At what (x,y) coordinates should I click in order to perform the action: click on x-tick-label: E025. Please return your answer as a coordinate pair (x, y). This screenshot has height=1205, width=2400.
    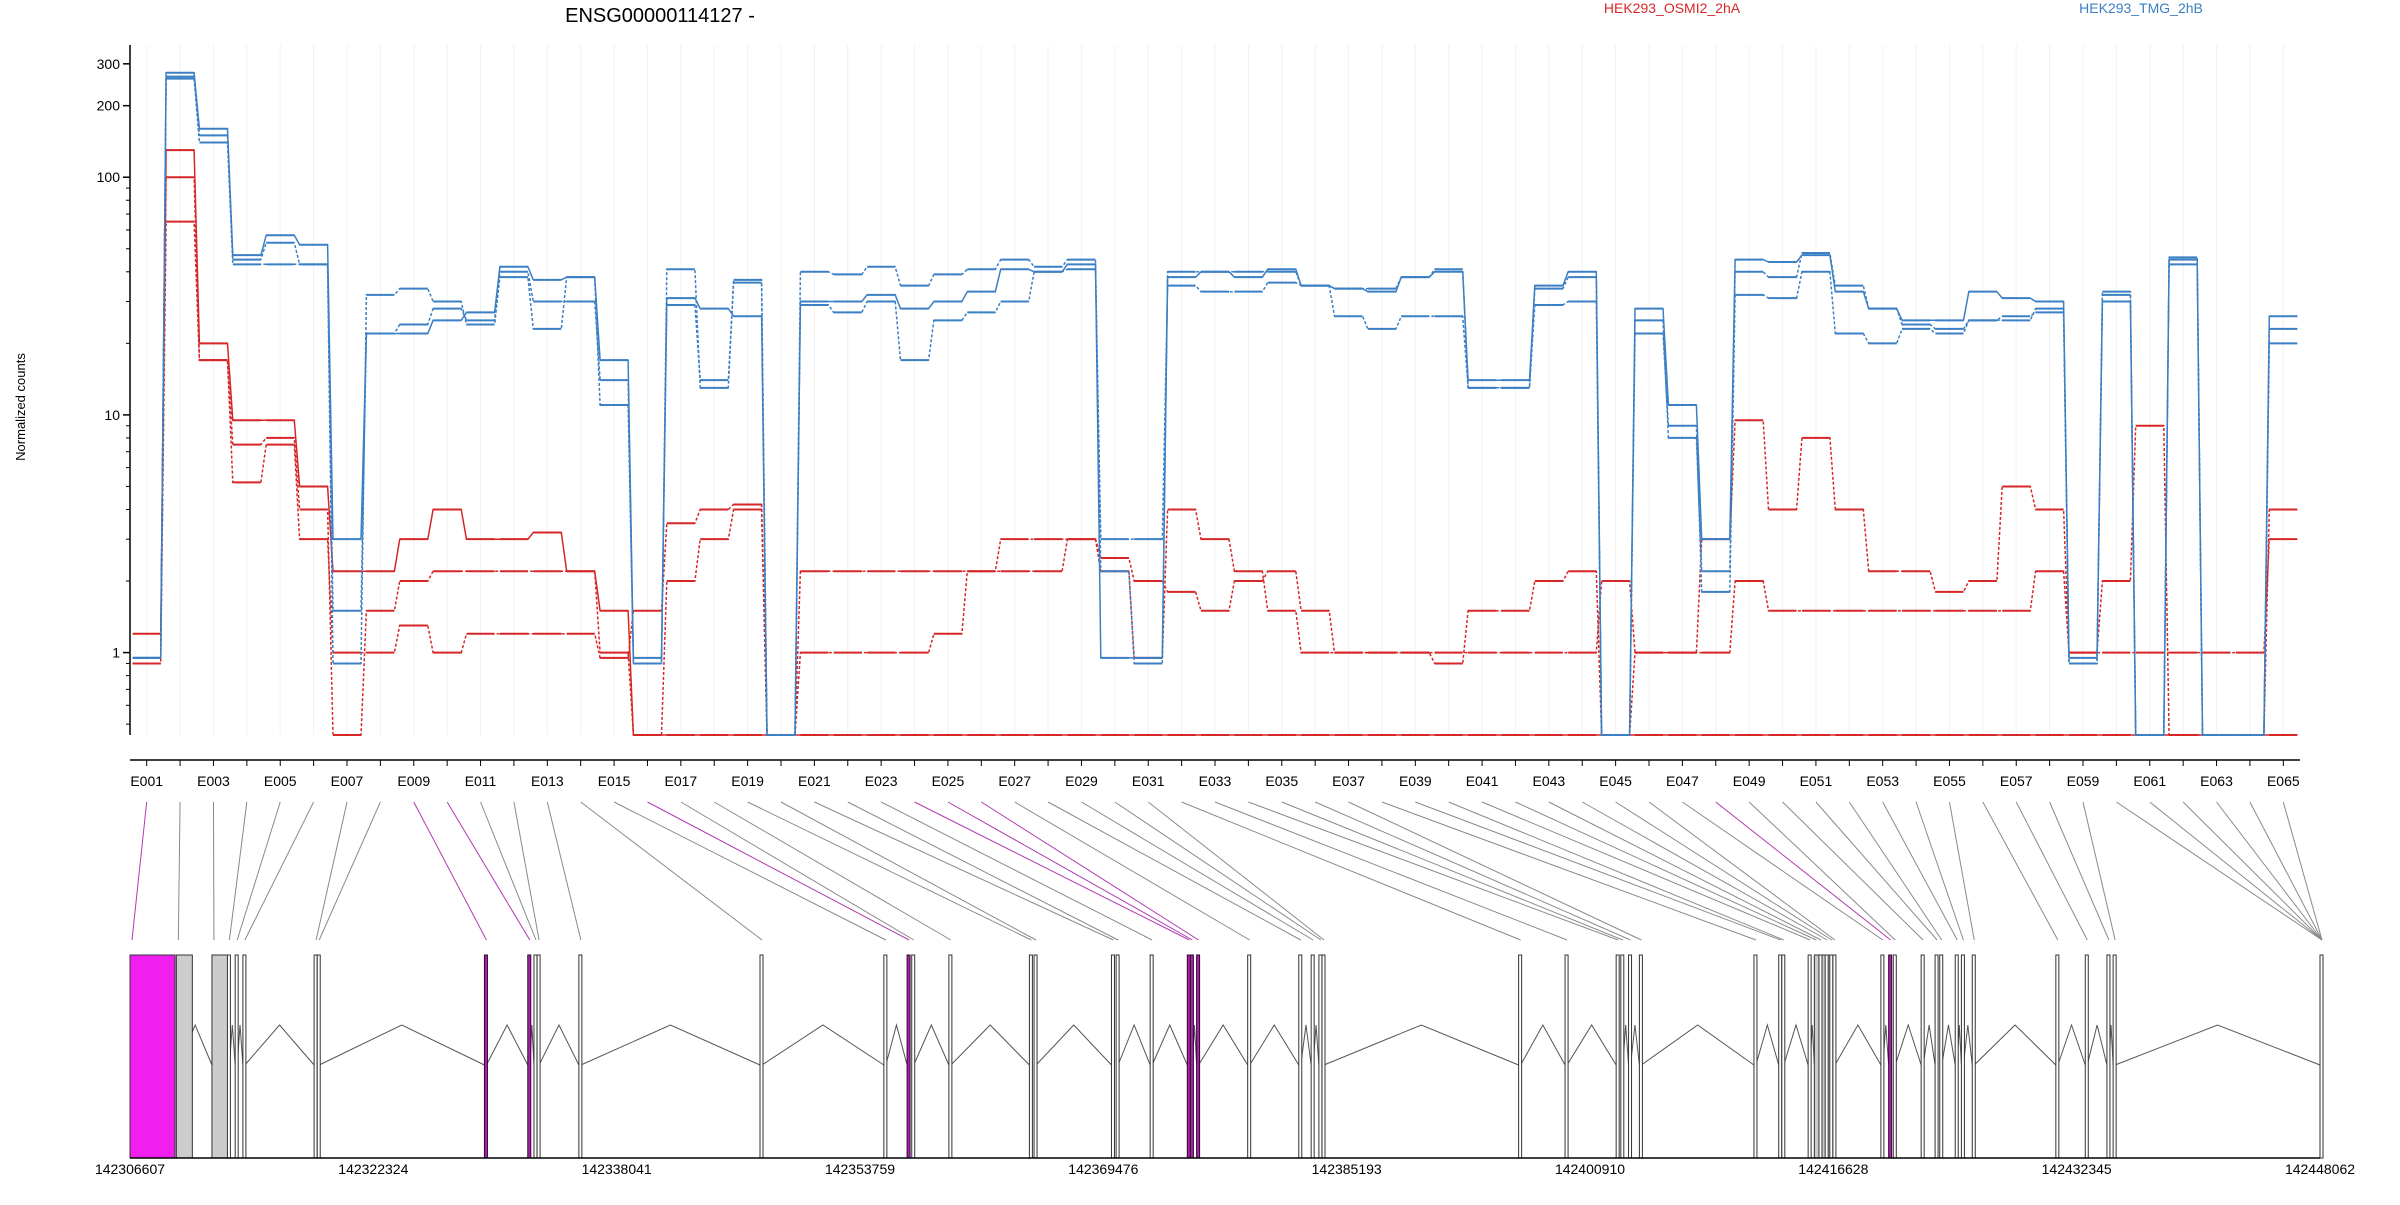
    Looking at the image, I should click on (948, 781).